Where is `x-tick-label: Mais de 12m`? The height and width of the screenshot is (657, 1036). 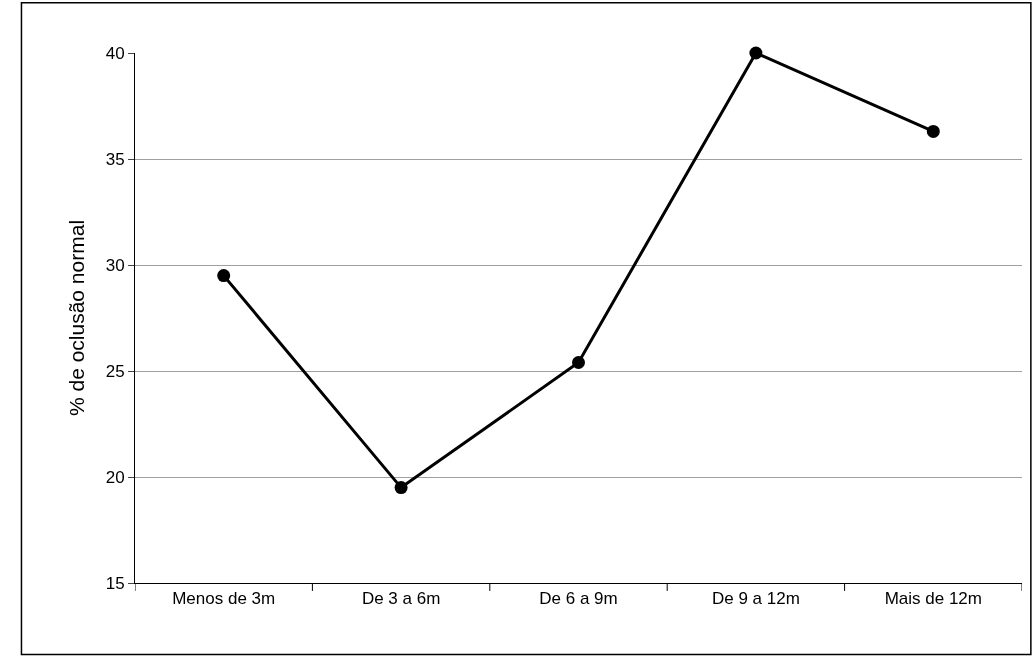
x-tick-label: Mais de 12m is located at coordinates (933, 599).